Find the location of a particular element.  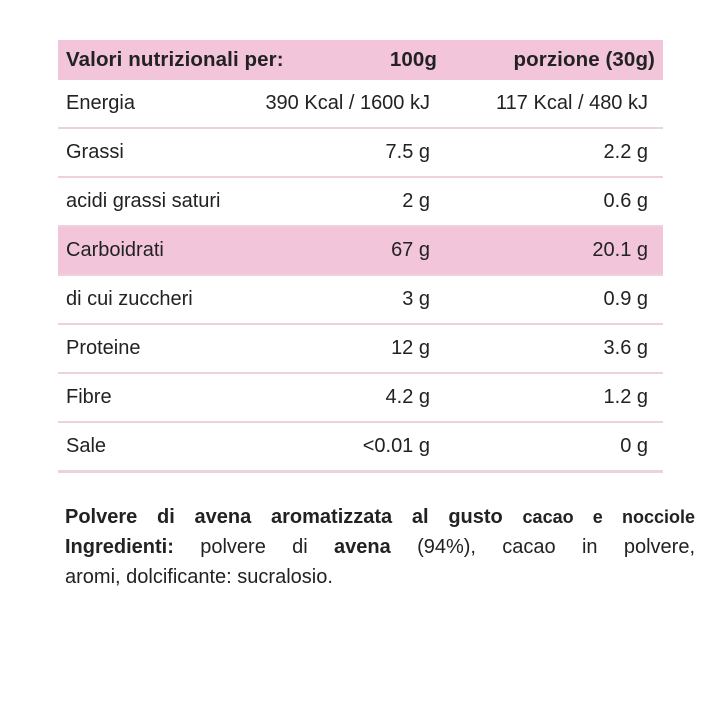

nutrient-name: Carboidrati is located at coordinates (115, 250).